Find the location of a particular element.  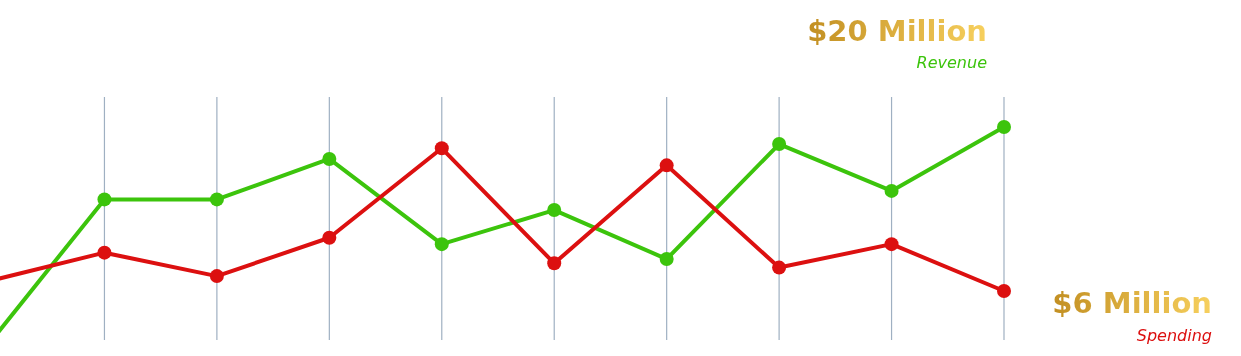

text: $20 Million is located at coordinates (897, 31).